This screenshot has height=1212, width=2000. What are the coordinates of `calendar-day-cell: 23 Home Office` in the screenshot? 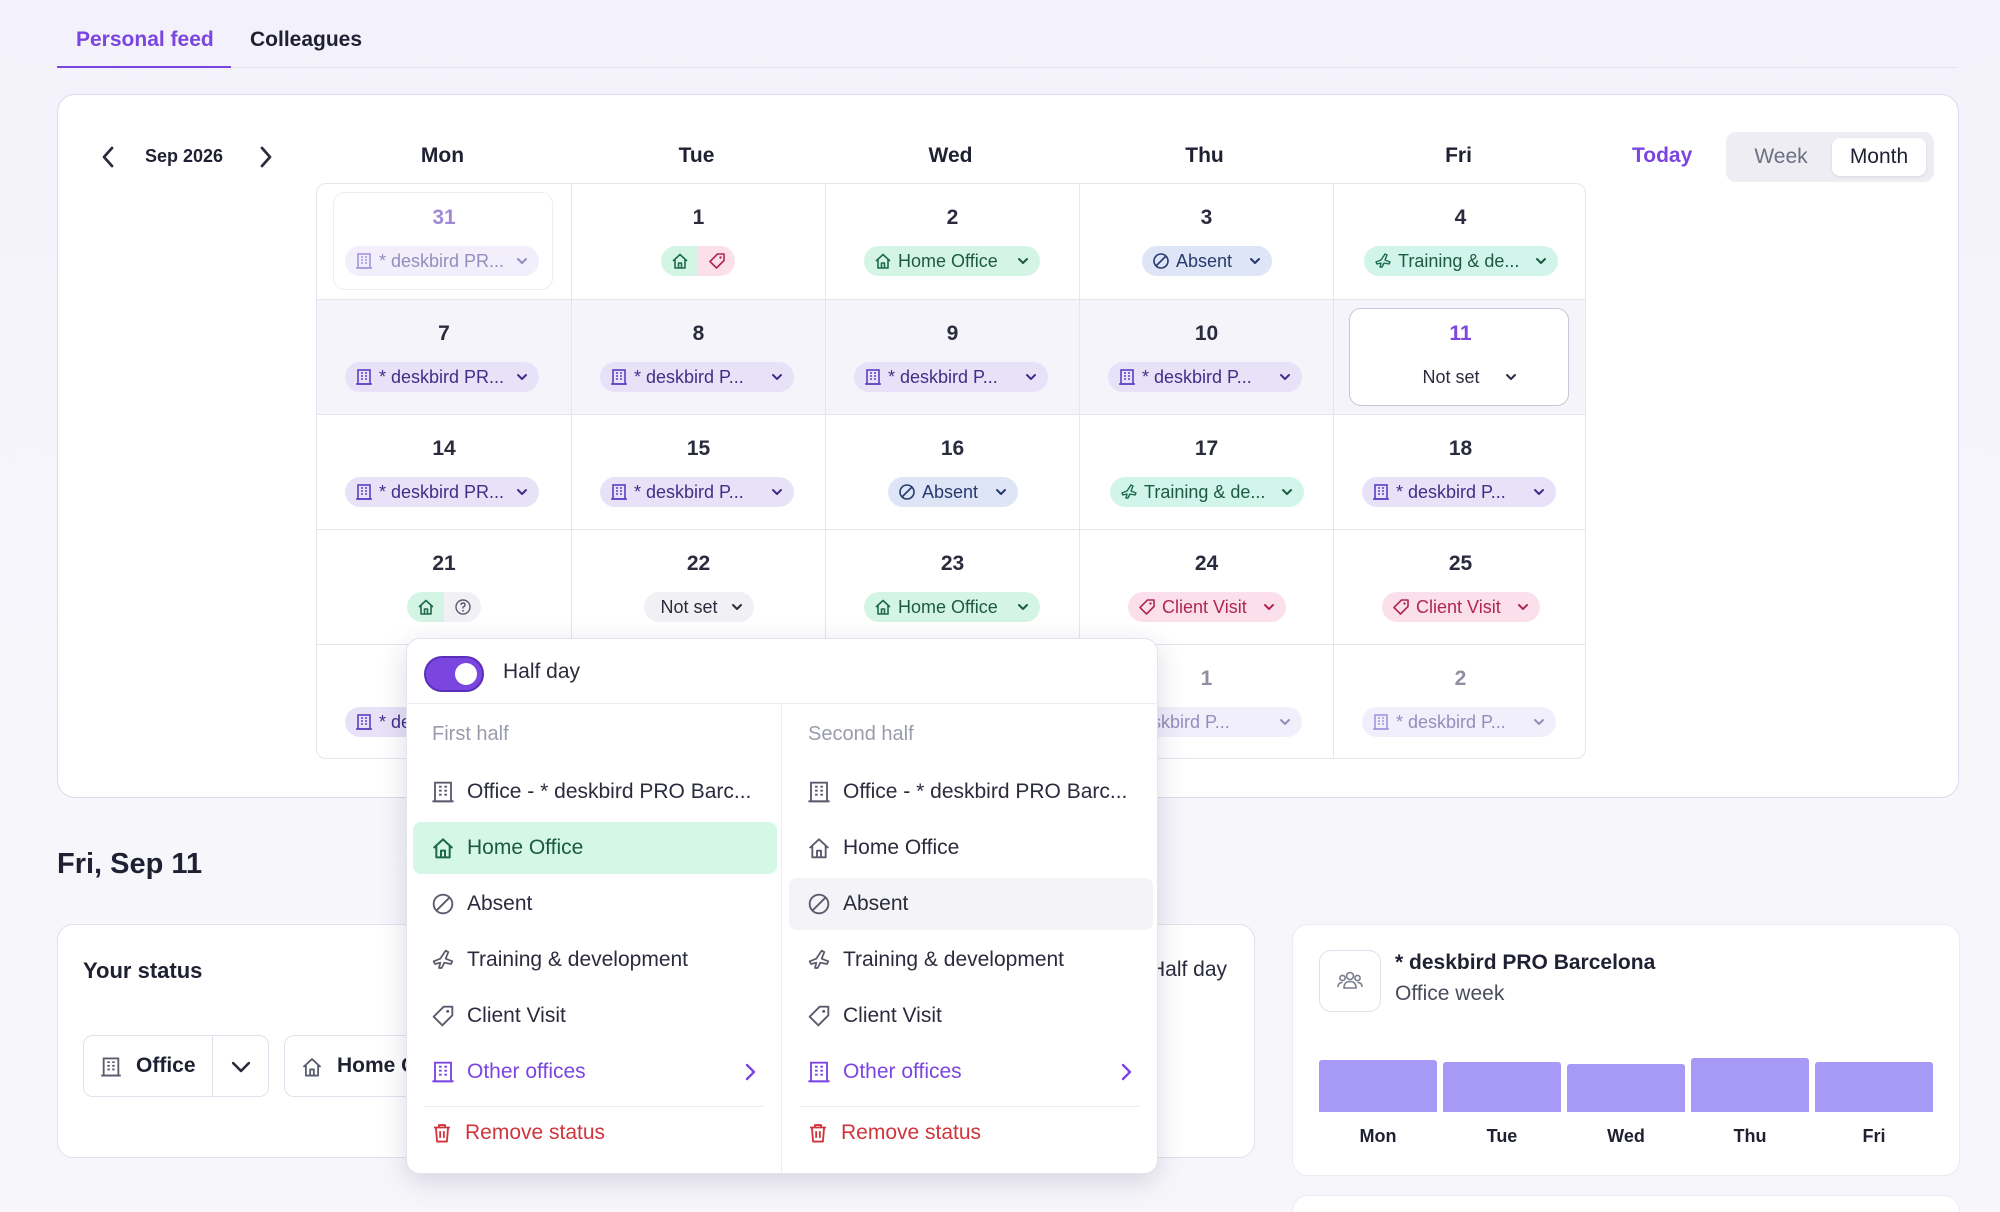 It's located at (952, 587).